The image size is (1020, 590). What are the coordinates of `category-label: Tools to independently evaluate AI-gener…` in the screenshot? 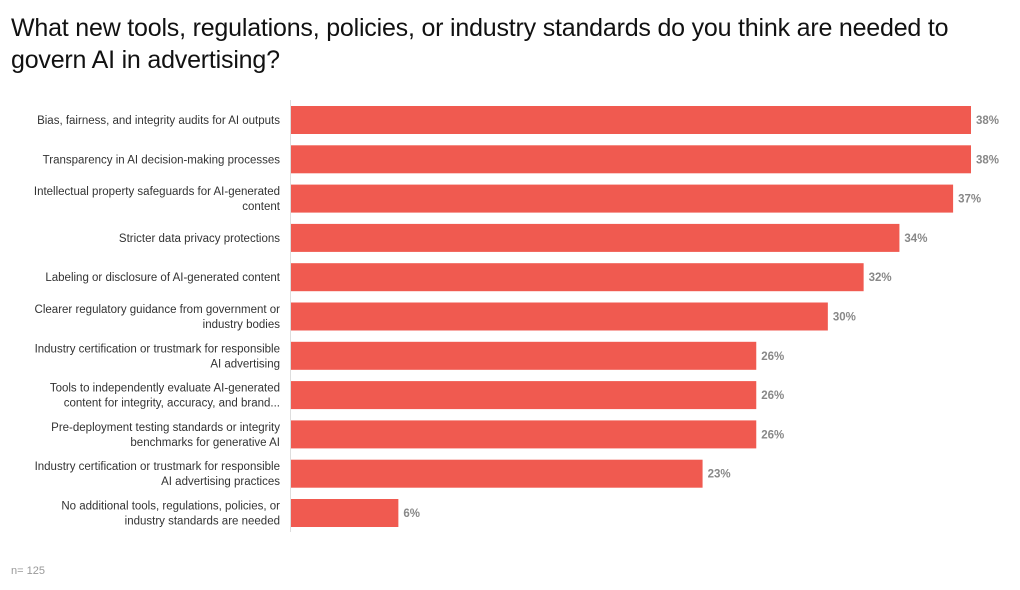 It's located at (165, 396).